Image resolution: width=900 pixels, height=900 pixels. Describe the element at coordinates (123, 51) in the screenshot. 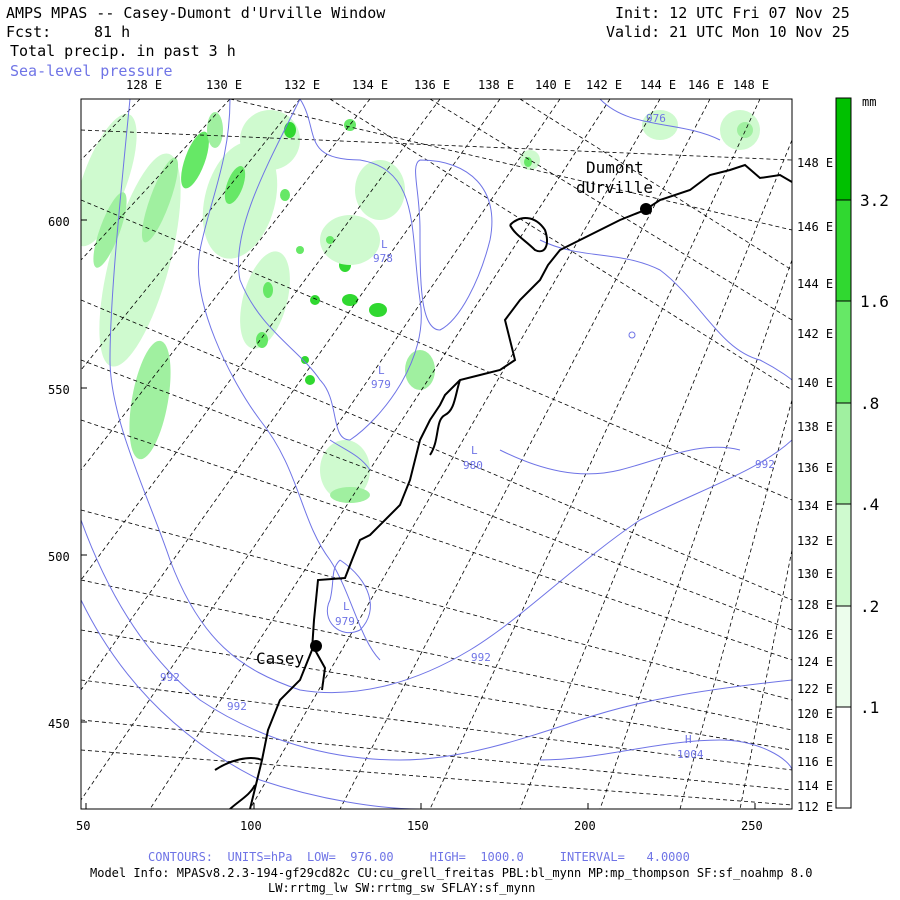

I see `field-label: Total precip. in past 3 h` at that location.